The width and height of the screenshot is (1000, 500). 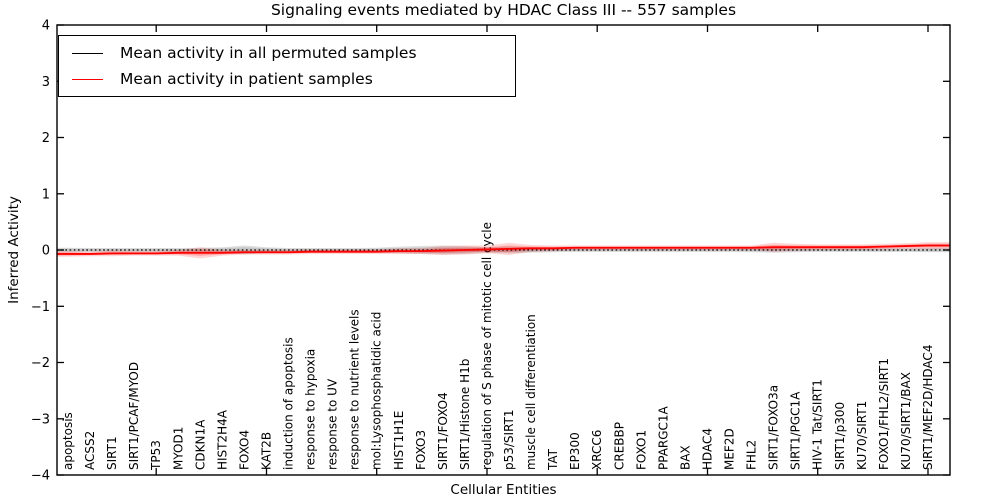 I want to click on x-tick-label: HDAC4, so click(x=707, y=449).